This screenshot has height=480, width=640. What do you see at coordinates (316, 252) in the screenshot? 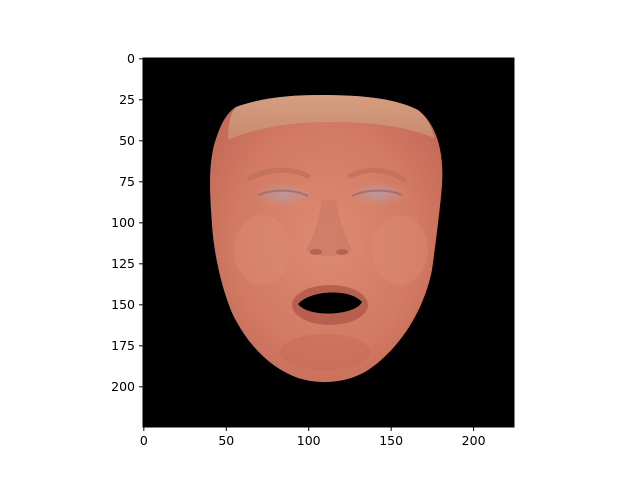
I see `nostril-left` at bounding box center [316, 252].